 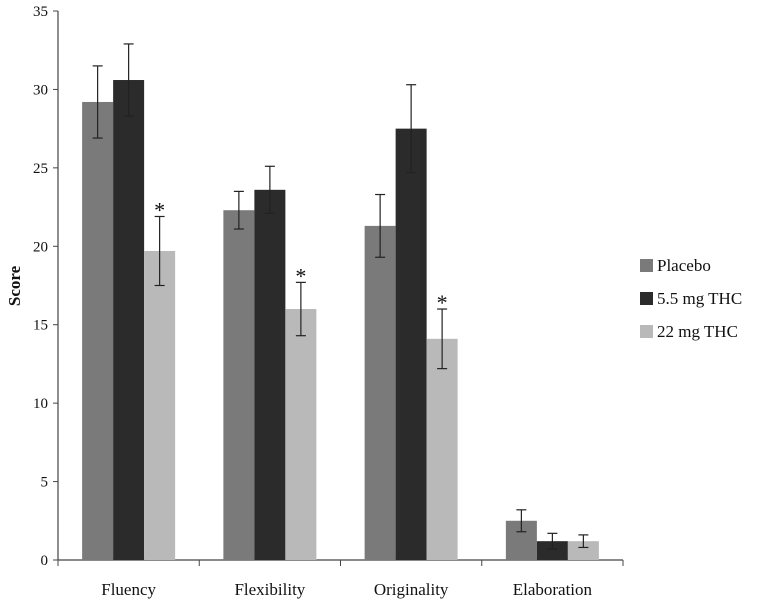 What do you see at coordinates (98, 330) in the screenshot?
I see `bar-fluency-placebo` at bounding box center [98, 330].